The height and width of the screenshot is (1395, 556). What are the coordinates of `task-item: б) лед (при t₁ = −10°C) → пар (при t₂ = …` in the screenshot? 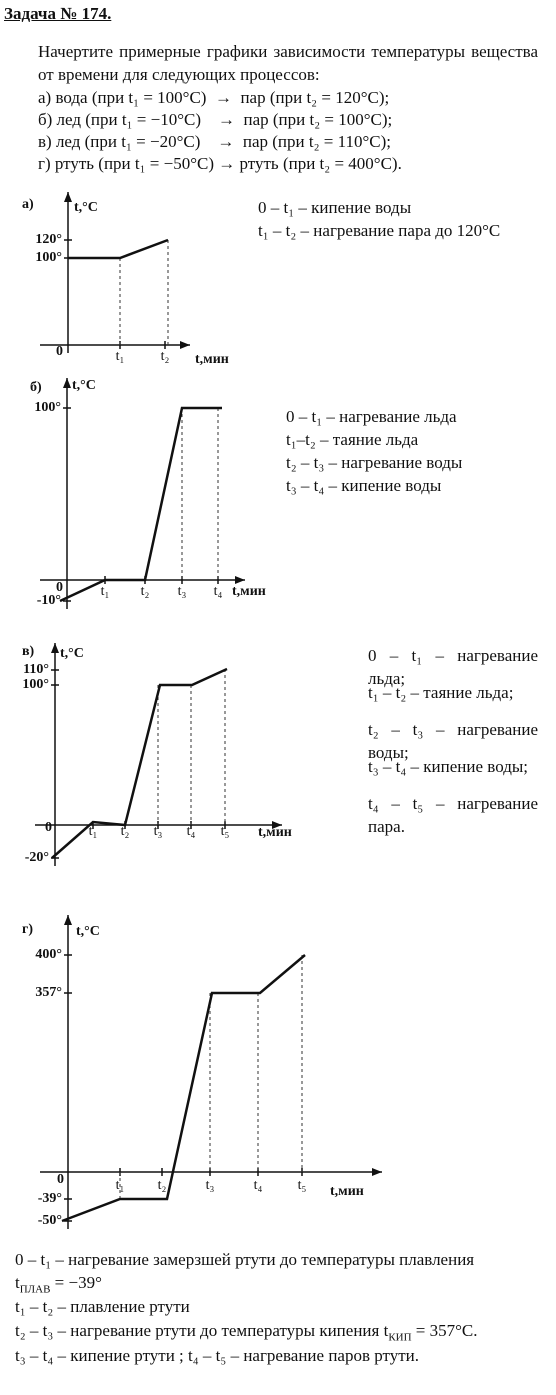 It's located at (215, 119).